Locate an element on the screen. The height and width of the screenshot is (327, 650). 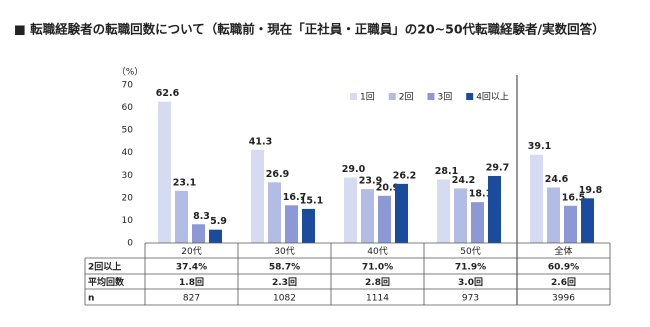
table-cell: 3996 is located at coordinates (563, 299).